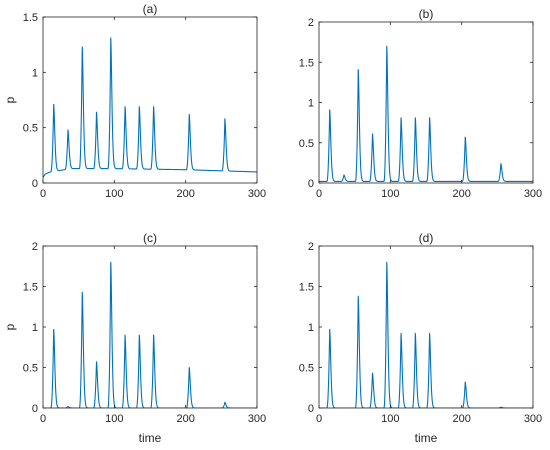  What do you see at coordinates (150, 238) in the screenshot?
I see `panel-title: (c)` at bounding box center [150, 238].